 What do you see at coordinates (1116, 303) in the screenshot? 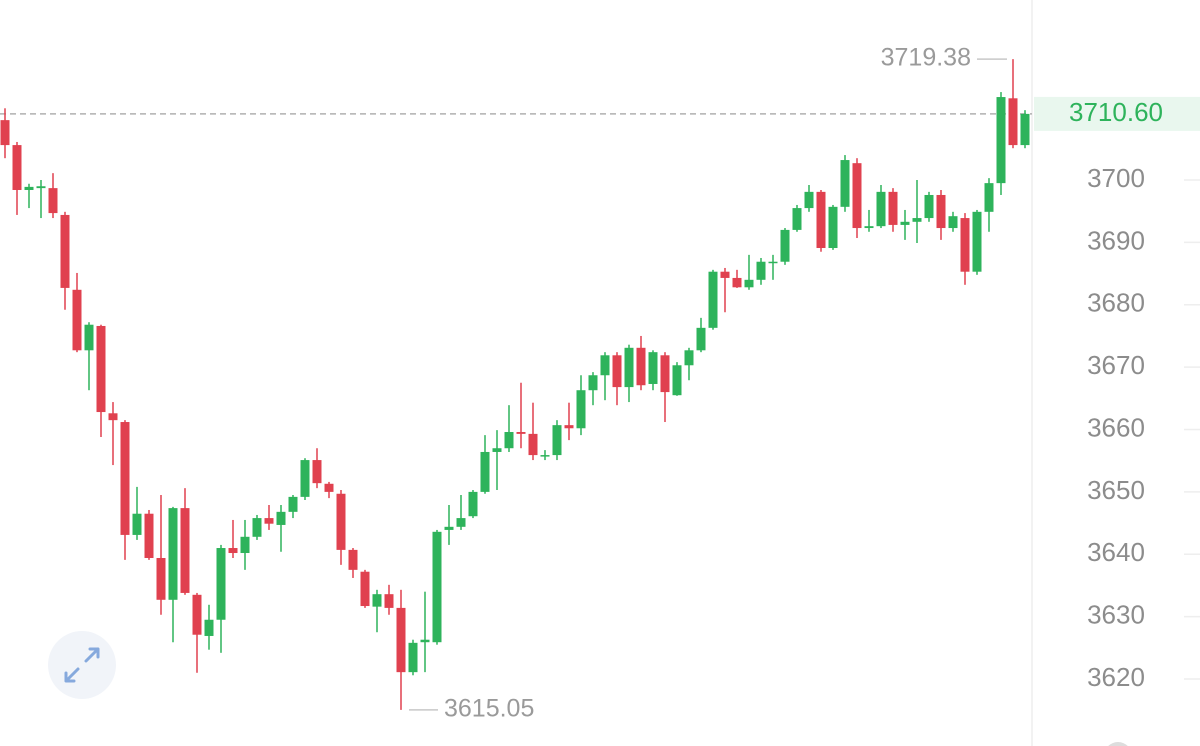
I see `y-tick-label: 3680` at bounding box center [1116, 303].